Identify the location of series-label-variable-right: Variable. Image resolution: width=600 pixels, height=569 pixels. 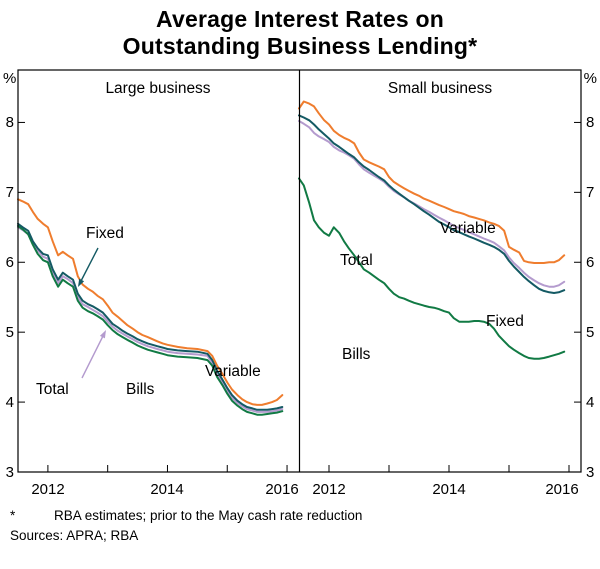
(468, 228).